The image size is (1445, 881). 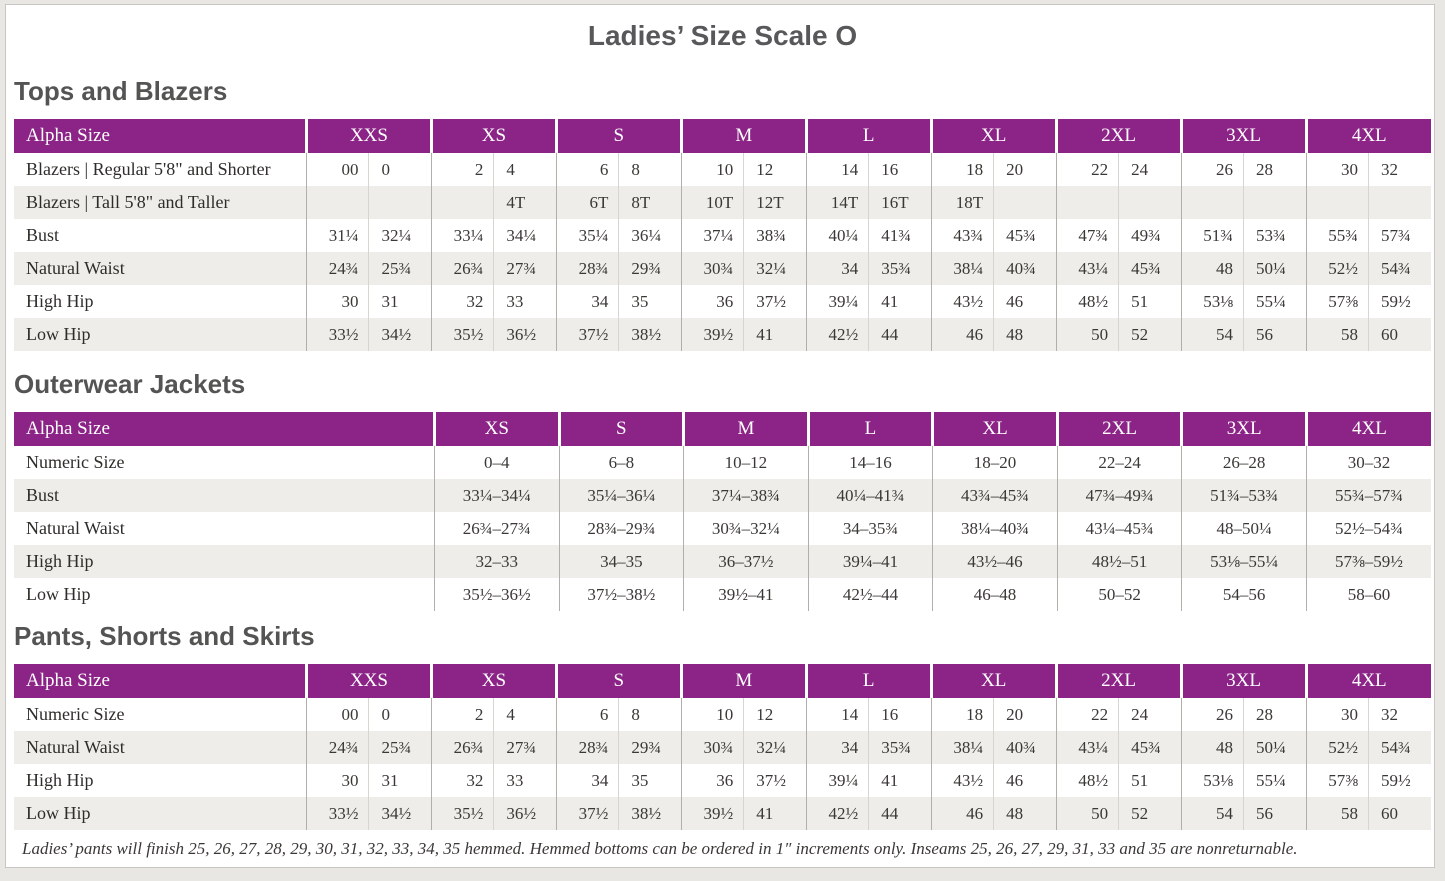 What do you see at coordinates (962, 714) in the screenshot?
I see `size-value: 18` at bounding box center [962, 714].